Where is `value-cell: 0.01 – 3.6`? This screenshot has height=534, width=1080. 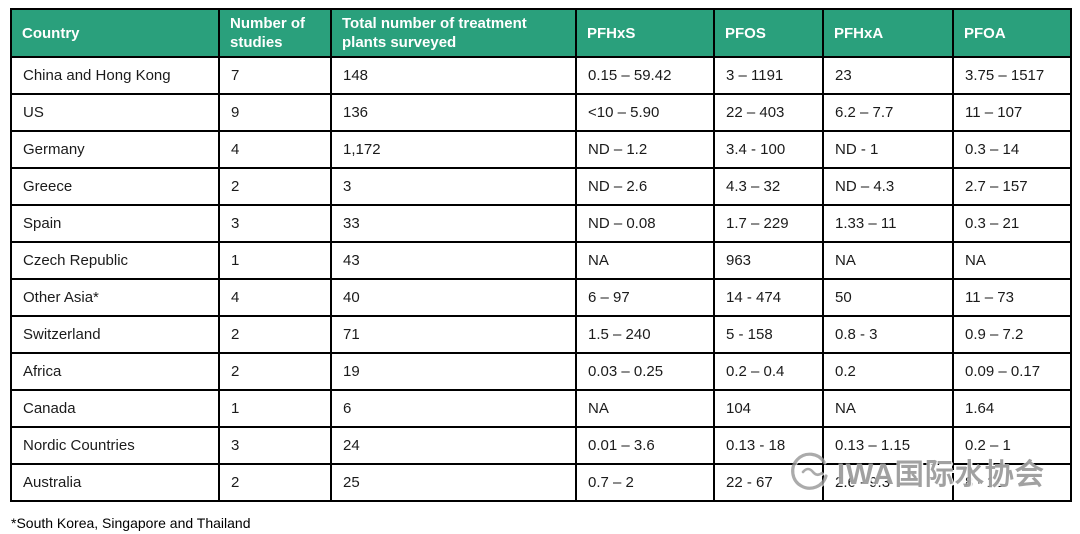
value-cell: 0.01 – 3.6 is located at coordinates (645, 445).